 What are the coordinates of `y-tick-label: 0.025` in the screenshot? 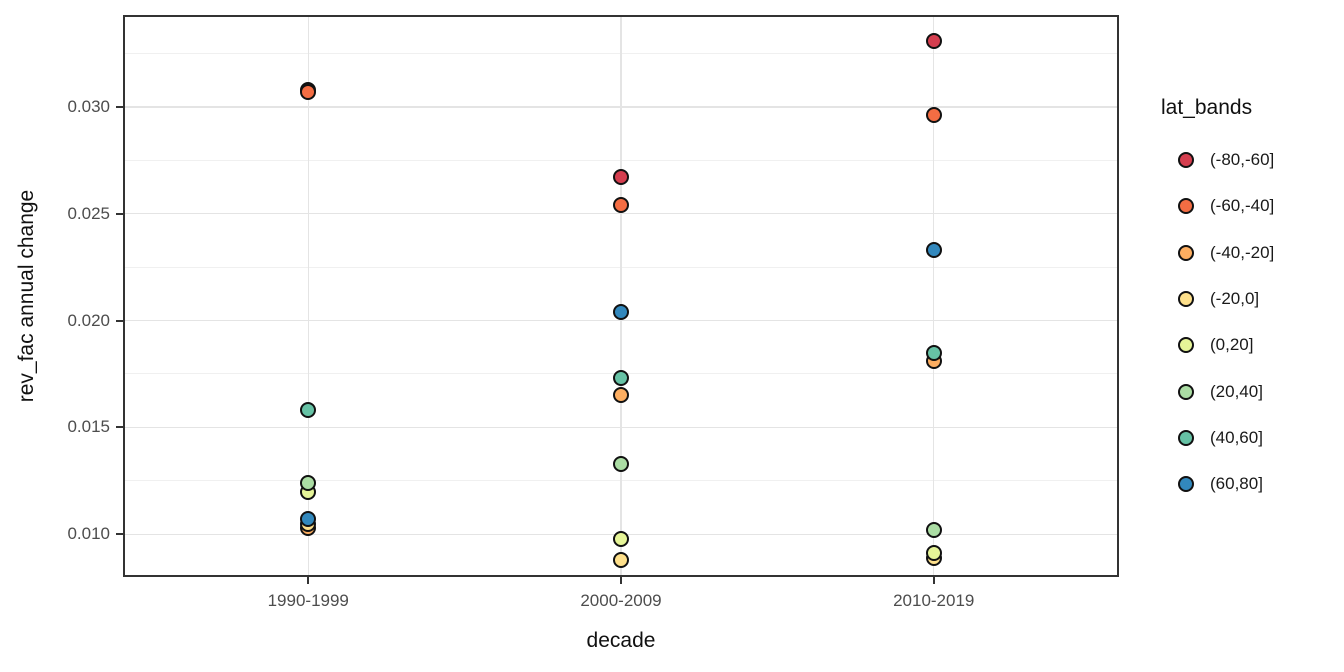 It's located at (88, 213).